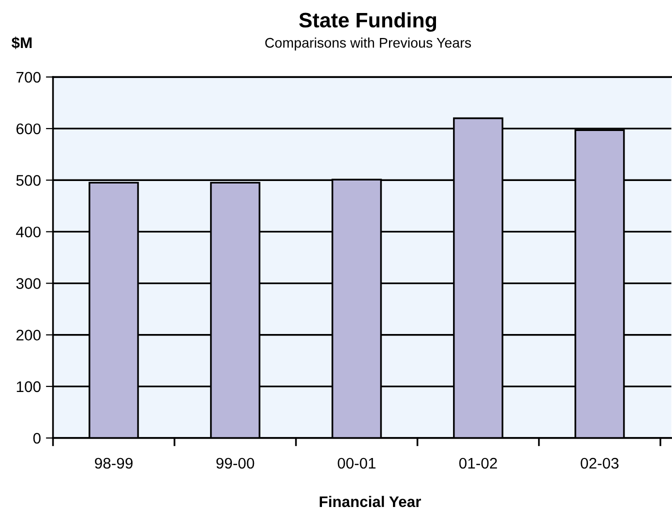 Image resolution: width=672 pixels, height=512 pixels. What do you see at coordinates (478, 463) in the screenshot?
I see `x-tick-label: 01-02` at bounding box center [478, 463].